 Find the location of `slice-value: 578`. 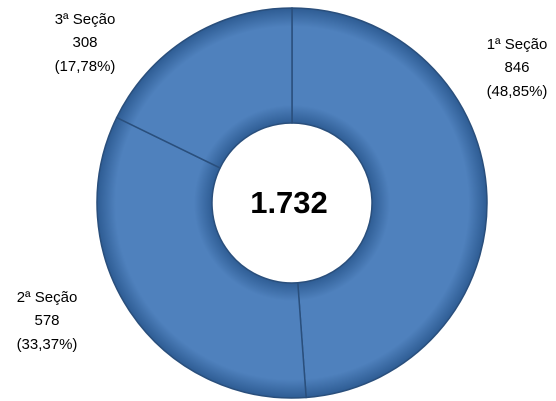

slice-value: 578 is located at coordinates (46, 320).